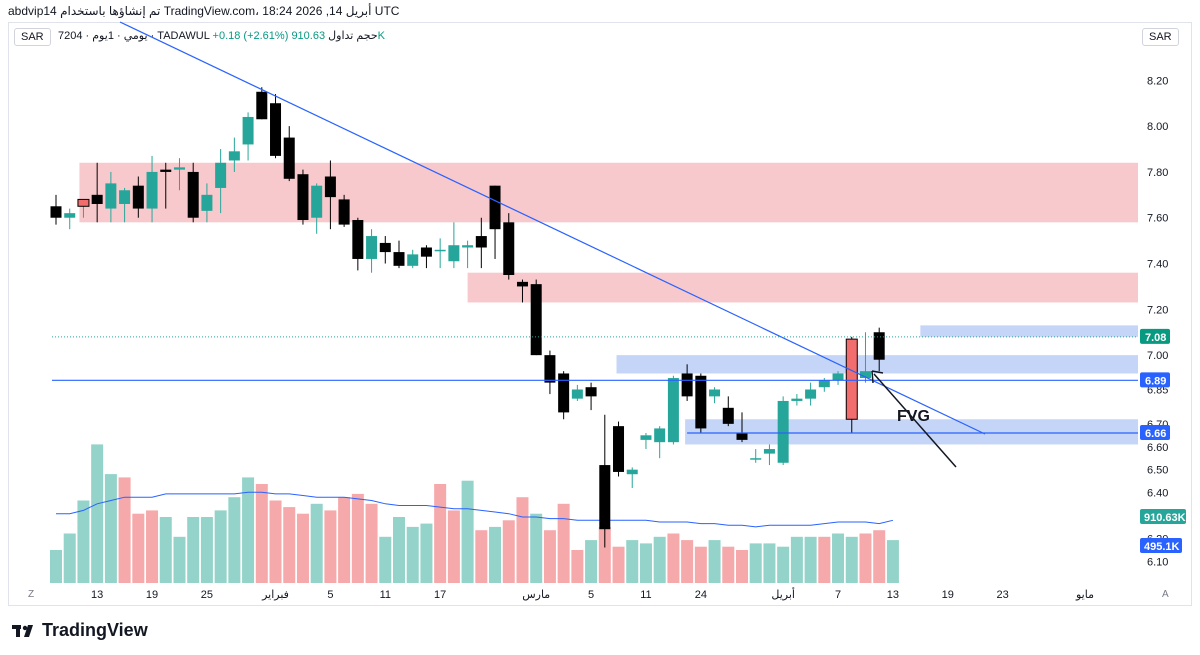 This screenshot has height=655, width=1200. Describe the element at coordinates (32, 37) in the screenshot. I see `currency-left-badge: SAR` at that location.